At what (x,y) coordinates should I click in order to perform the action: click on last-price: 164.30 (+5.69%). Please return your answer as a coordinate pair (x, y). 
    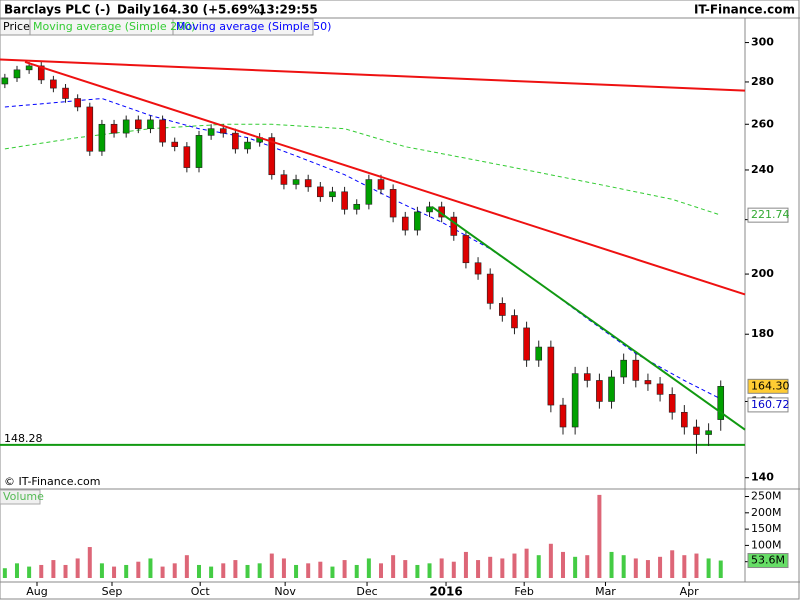
    Looking at the image, I should click on (208, 10).